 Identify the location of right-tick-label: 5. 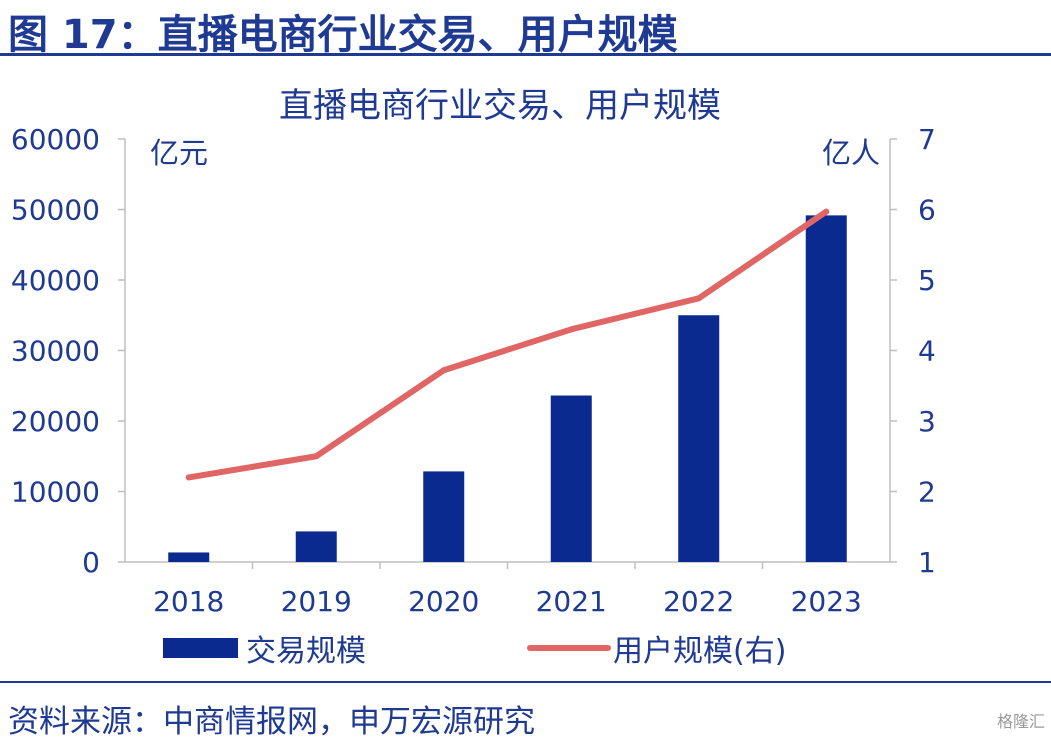
(927, 280).